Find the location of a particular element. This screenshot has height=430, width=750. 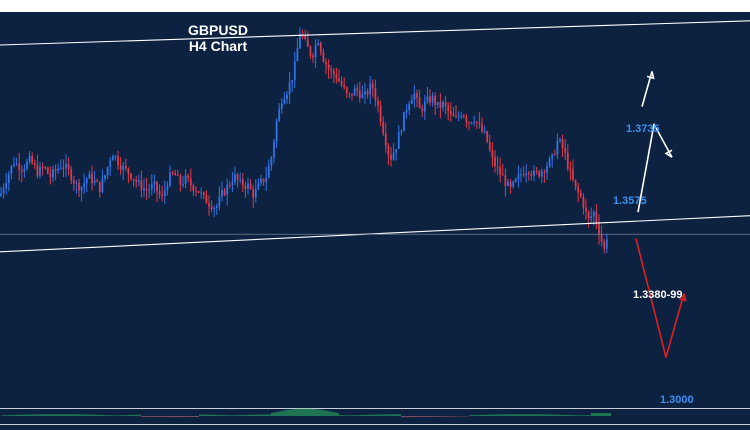

arrow-head-bearish is located at coordinates (682, 297).